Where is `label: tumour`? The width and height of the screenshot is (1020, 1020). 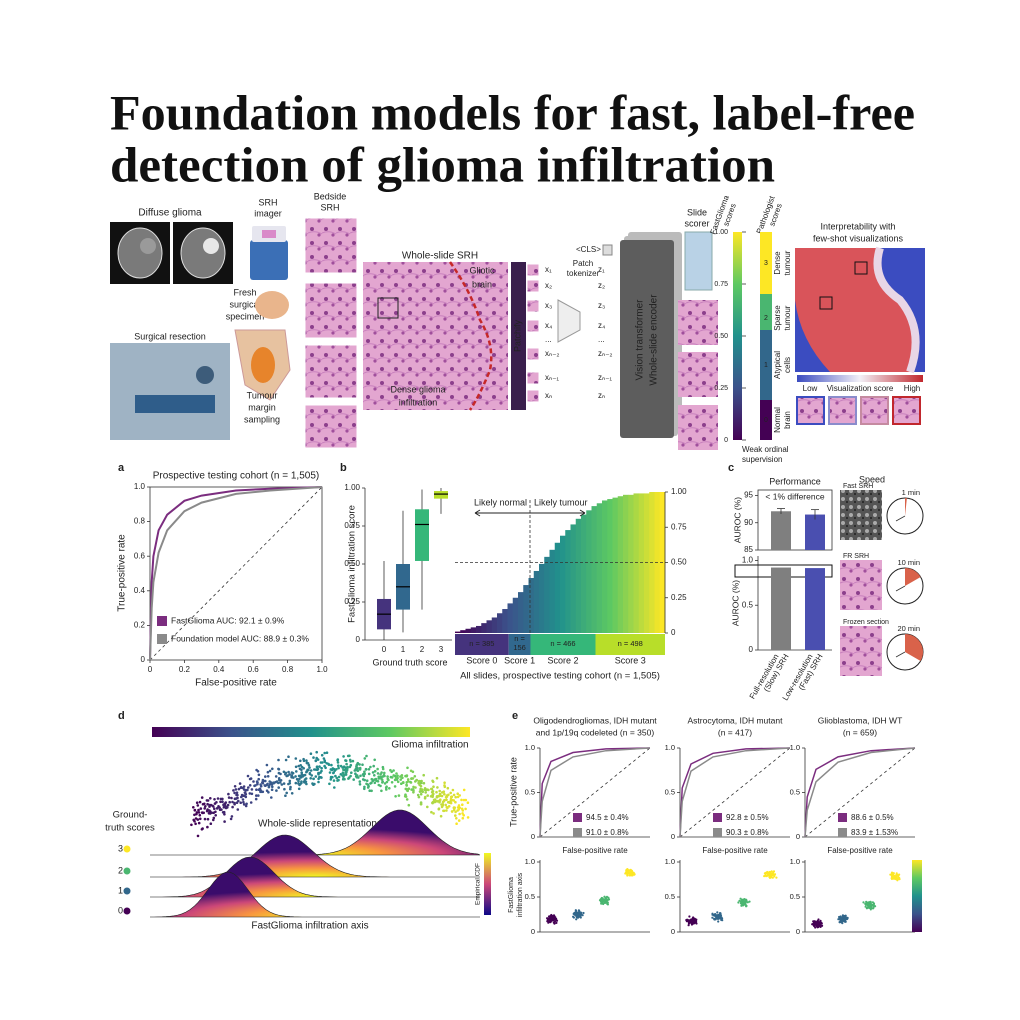 label: tumour is located at coordinates (787, 317).